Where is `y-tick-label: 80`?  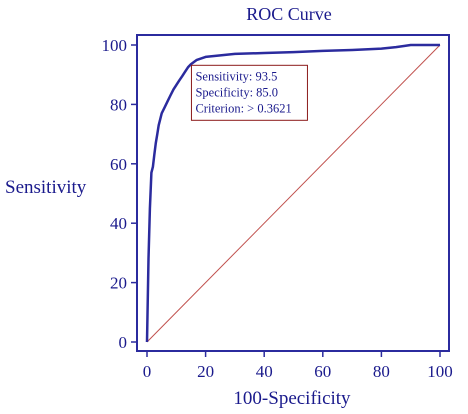 y-tick-label: 80 is located at coordinates (118, 104).